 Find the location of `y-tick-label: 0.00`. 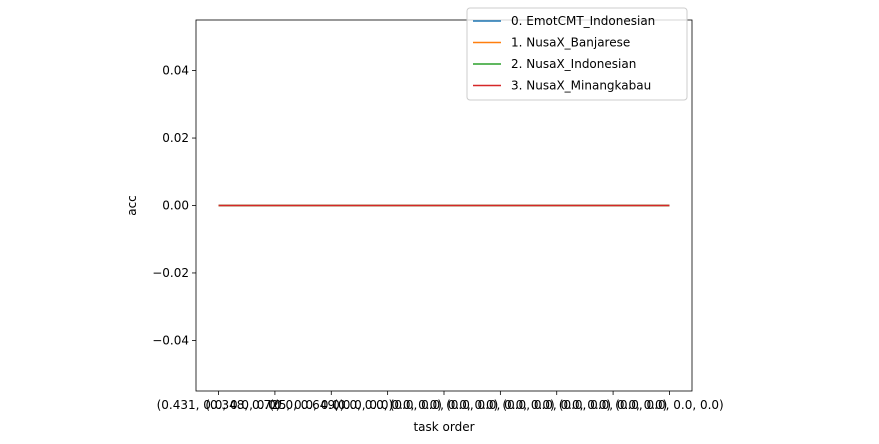

y-tick-label: 0.00 is located at coordinates (175, 206).